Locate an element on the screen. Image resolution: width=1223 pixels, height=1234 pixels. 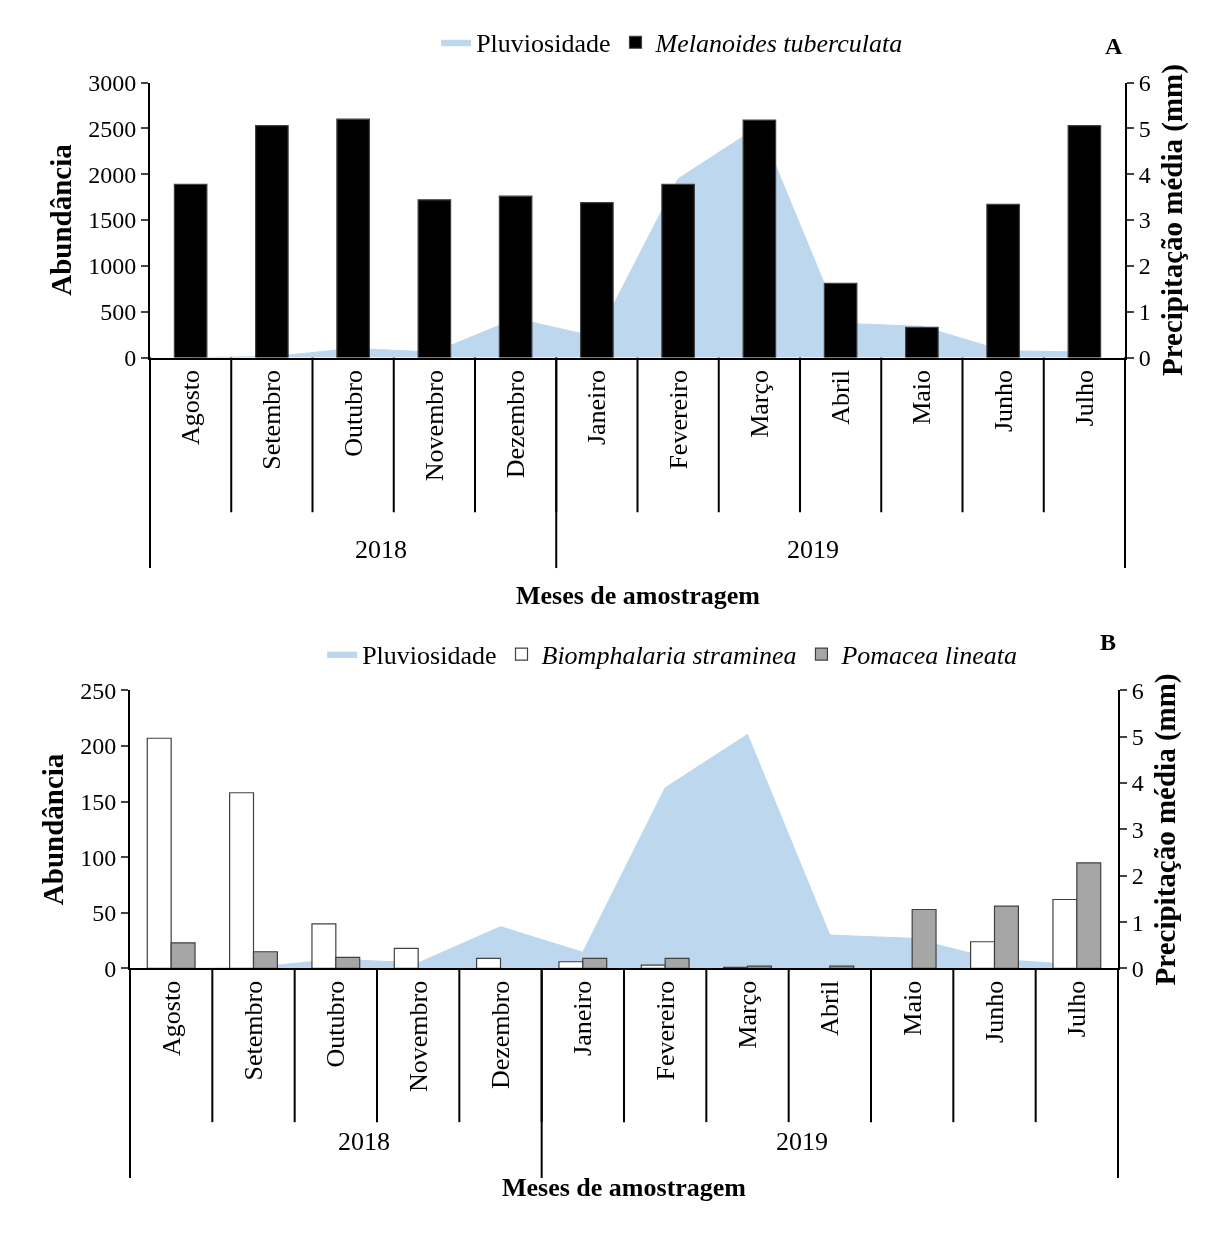
y-tick-label: 100 is located at coordinates (98, 857).